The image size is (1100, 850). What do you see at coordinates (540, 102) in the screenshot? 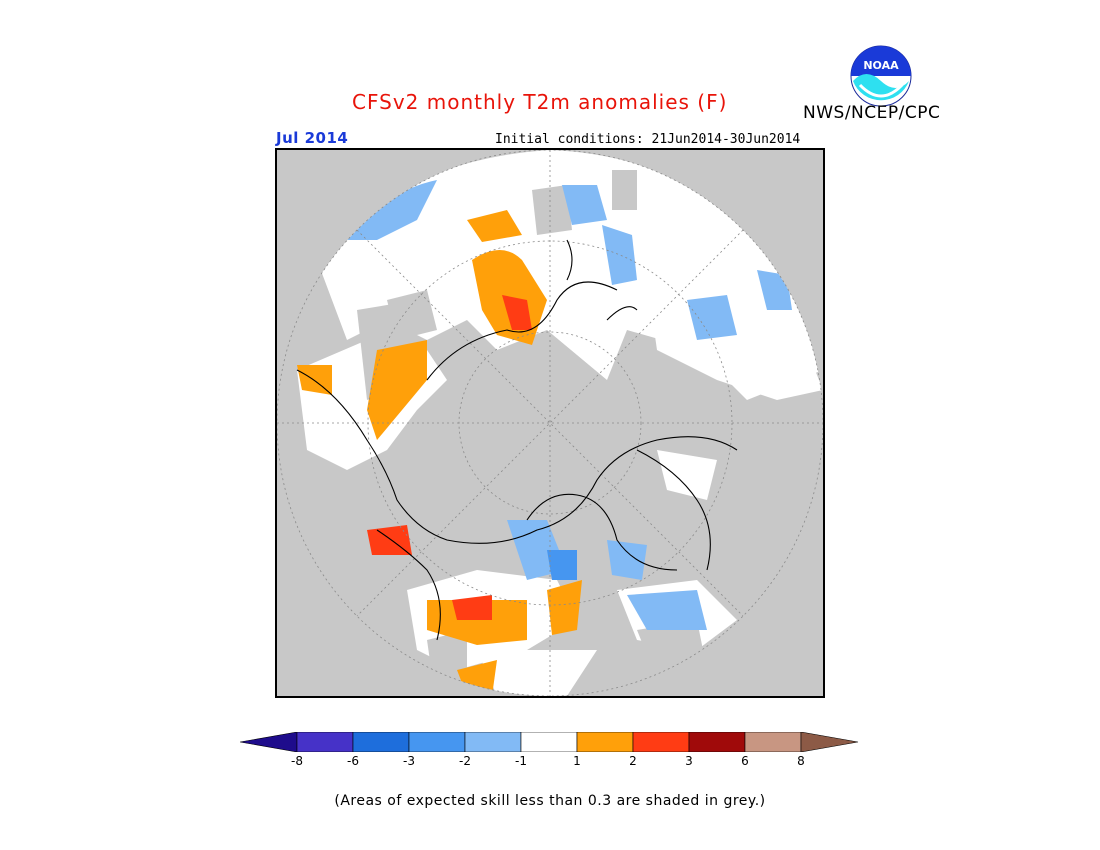
I see `map-title: CFSv2 monthly T2m anomalies (F)` at bounding box center [540, 102].